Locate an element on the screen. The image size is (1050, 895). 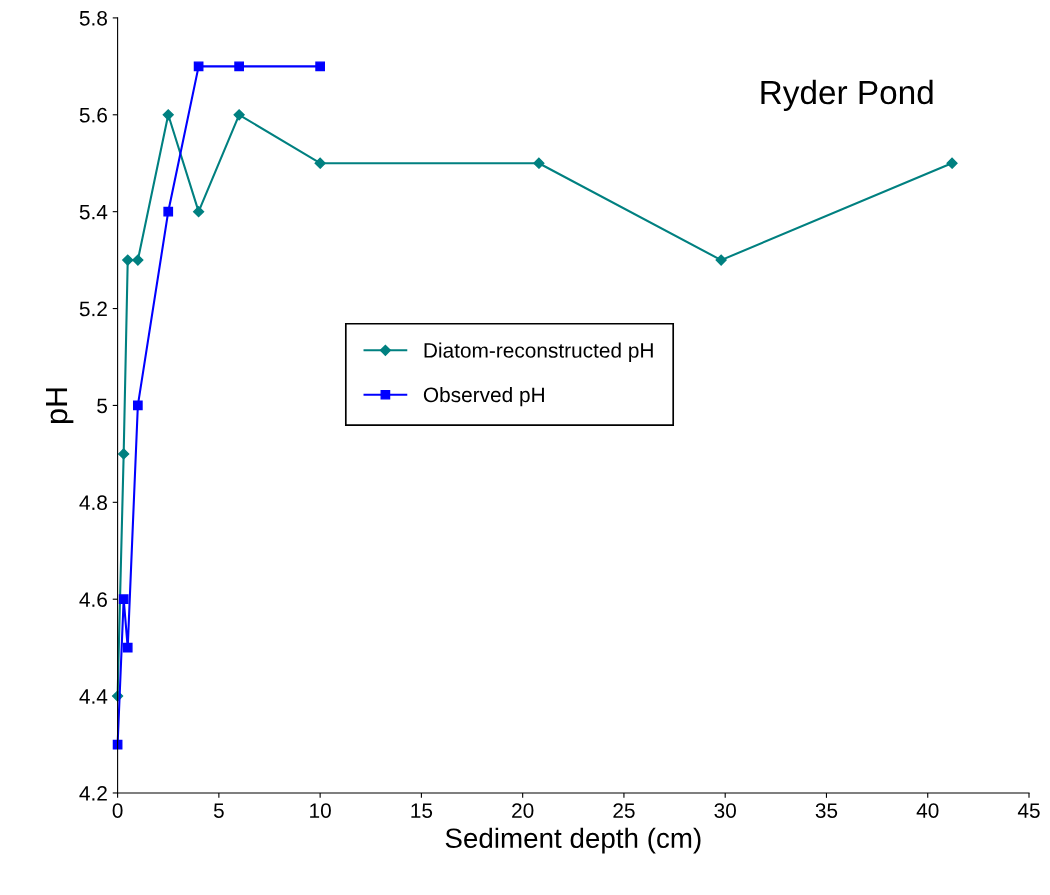
x-tick-label: 35 is located at coordinates (826, 810).